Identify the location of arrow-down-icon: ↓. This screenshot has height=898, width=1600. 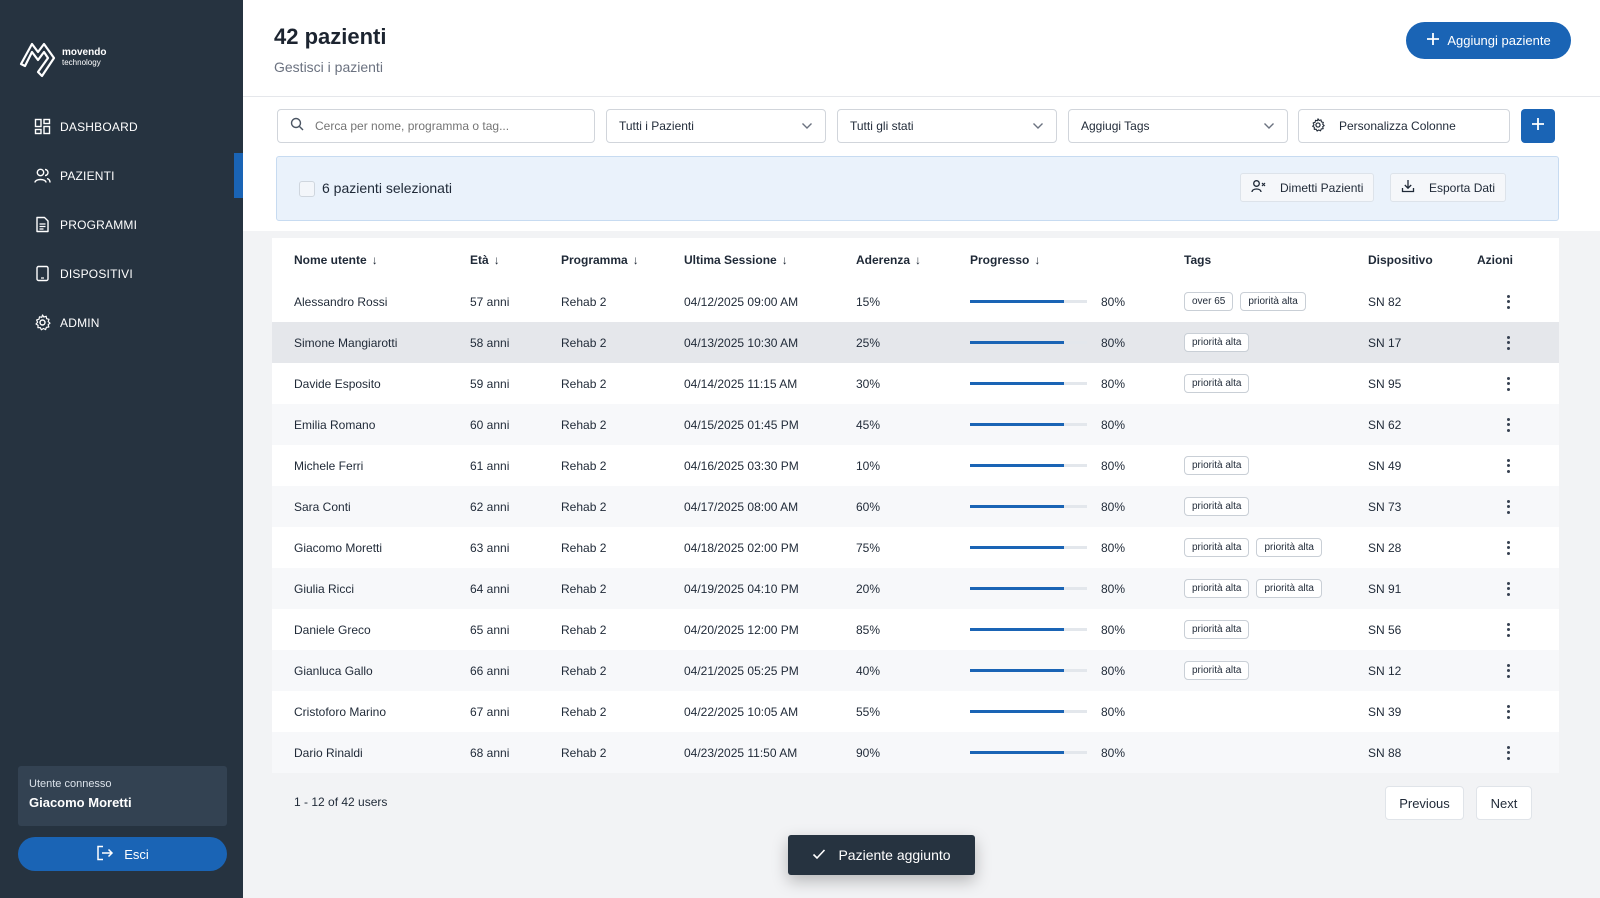
(374, 259).